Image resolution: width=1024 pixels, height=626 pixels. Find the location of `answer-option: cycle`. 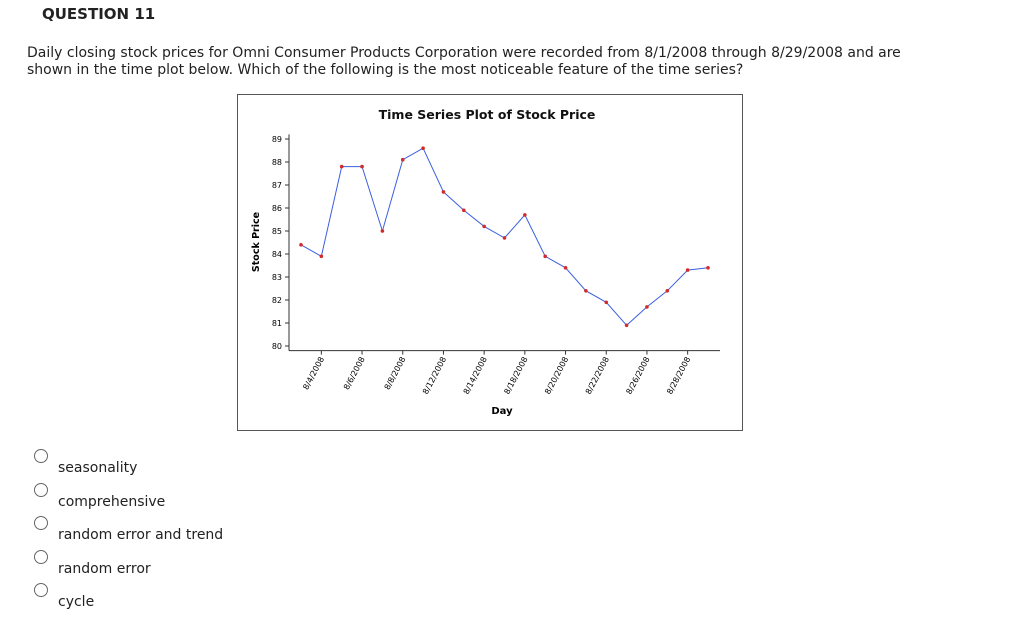

answer-option: cycle is located at coordinates (64, 597).